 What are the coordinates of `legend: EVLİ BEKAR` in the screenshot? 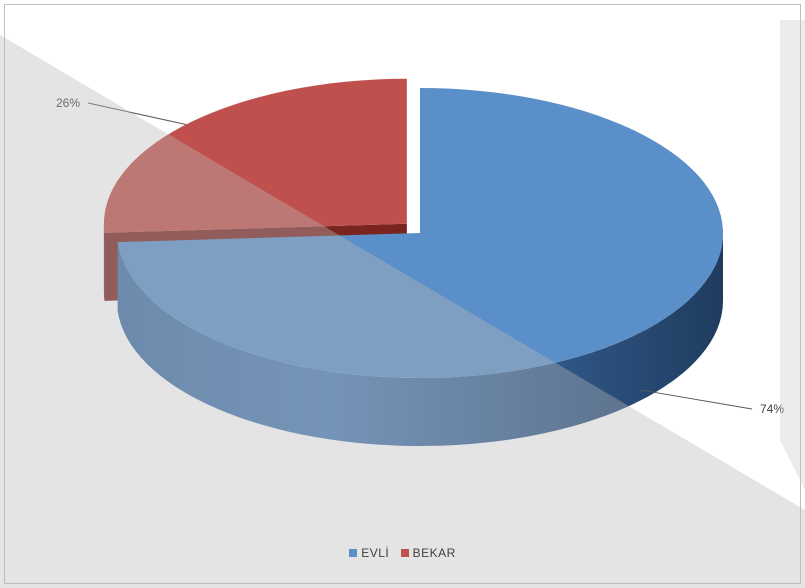 It's located at (402, 552).